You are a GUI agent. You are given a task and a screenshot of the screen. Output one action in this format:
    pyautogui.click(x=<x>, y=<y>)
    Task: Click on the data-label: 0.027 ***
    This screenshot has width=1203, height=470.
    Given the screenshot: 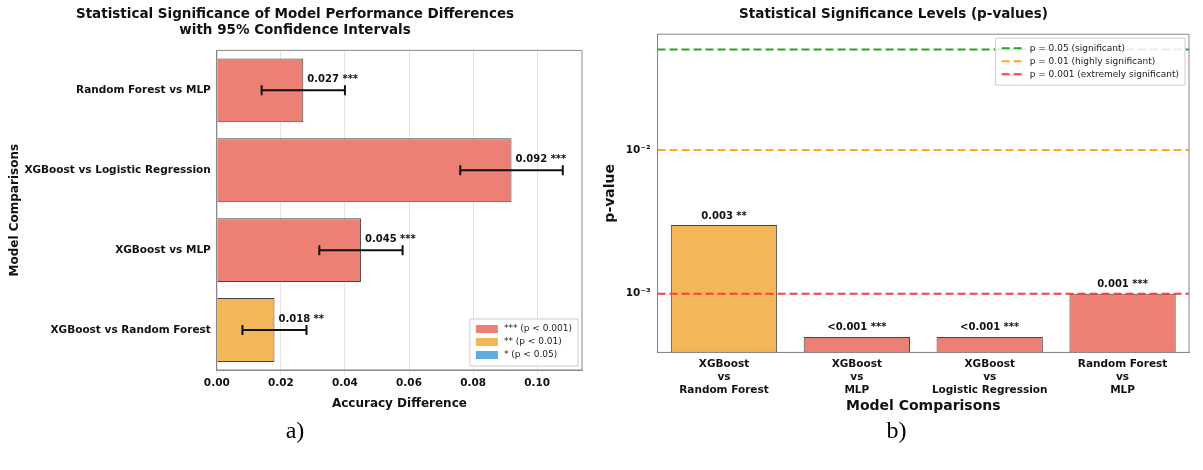 What is the action you would take?
    pyautogui.click(x=333, y=78)
    